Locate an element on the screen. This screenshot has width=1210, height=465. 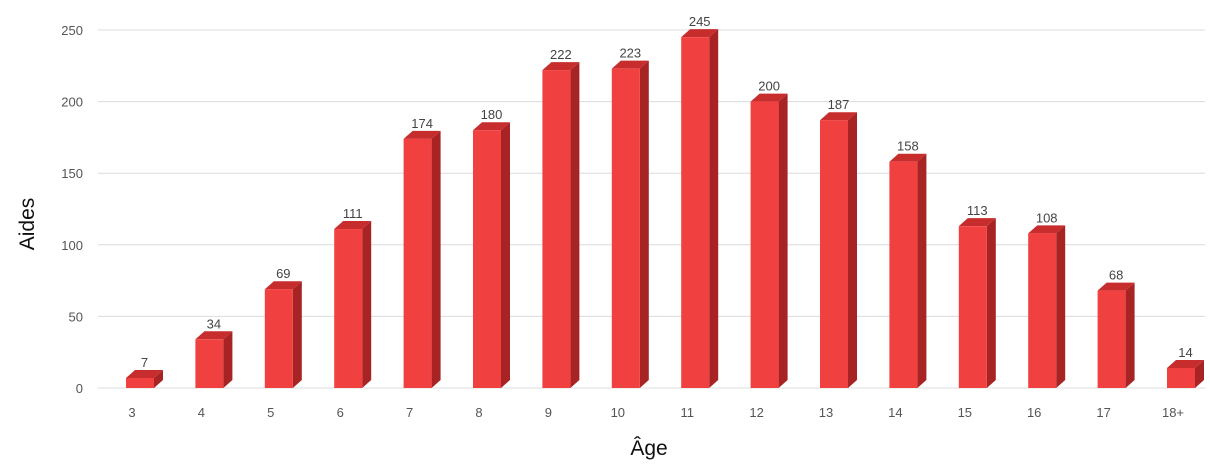
y-axis-ticks: 0 50 100 150 200 250 is located at coordinates (72, 209).